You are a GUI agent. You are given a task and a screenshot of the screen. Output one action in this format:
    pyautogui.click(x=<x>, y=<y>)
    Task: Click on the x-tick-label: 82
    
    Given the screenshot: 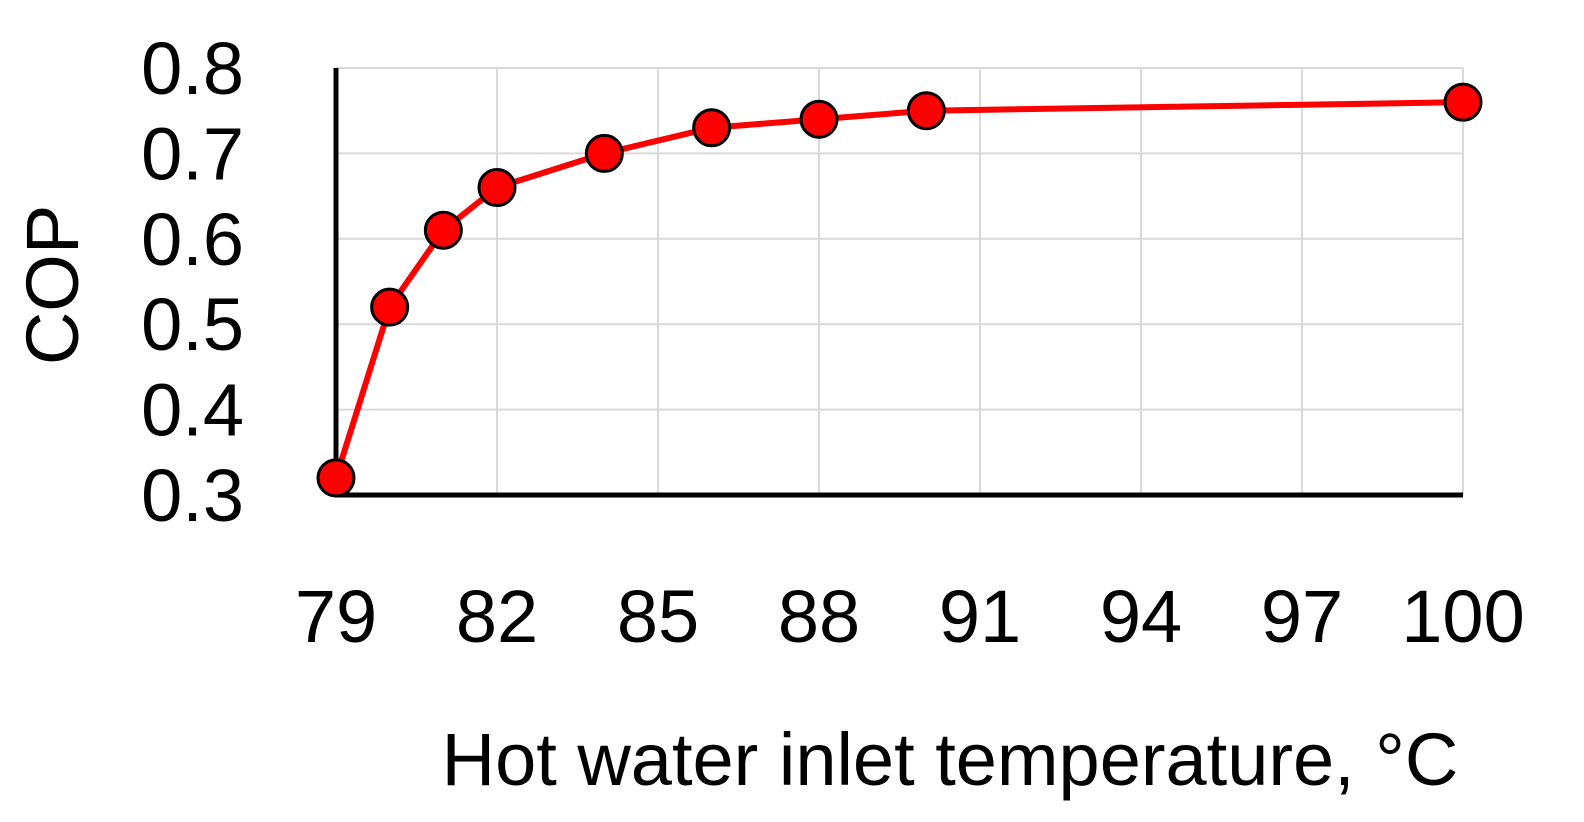 What is the action you would take?
    pyautogui.click(x=497, y=616)
    